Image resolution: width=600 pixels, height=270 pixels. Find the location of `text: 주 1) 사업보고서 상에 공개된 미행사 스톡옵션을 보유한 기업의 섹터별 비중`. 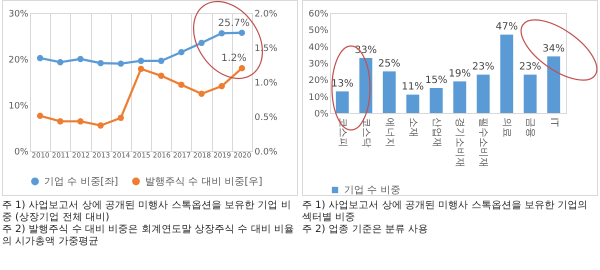

text: 주 1) 사업보고서 상에 공개된 미행사 스톡옵션을 보유한 기업의 섹터별 비중 is located at coordinates (445, 212).